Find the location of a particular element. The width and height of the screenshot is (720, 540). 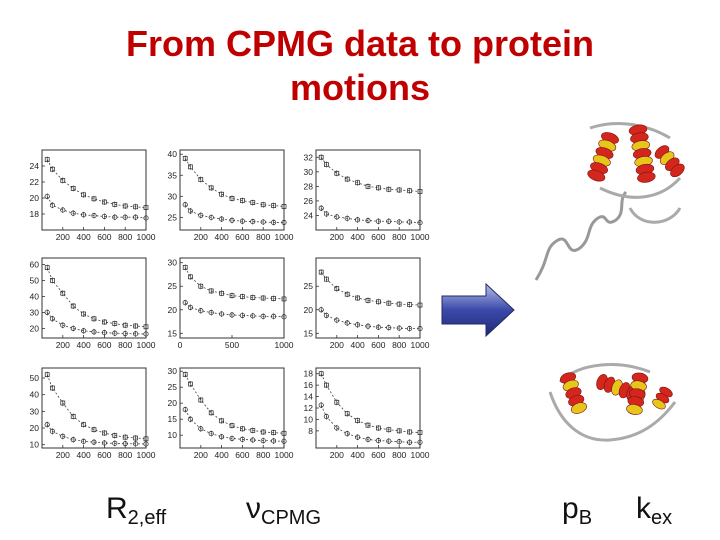

pb-label: pB is located at coordinates (577, 510).